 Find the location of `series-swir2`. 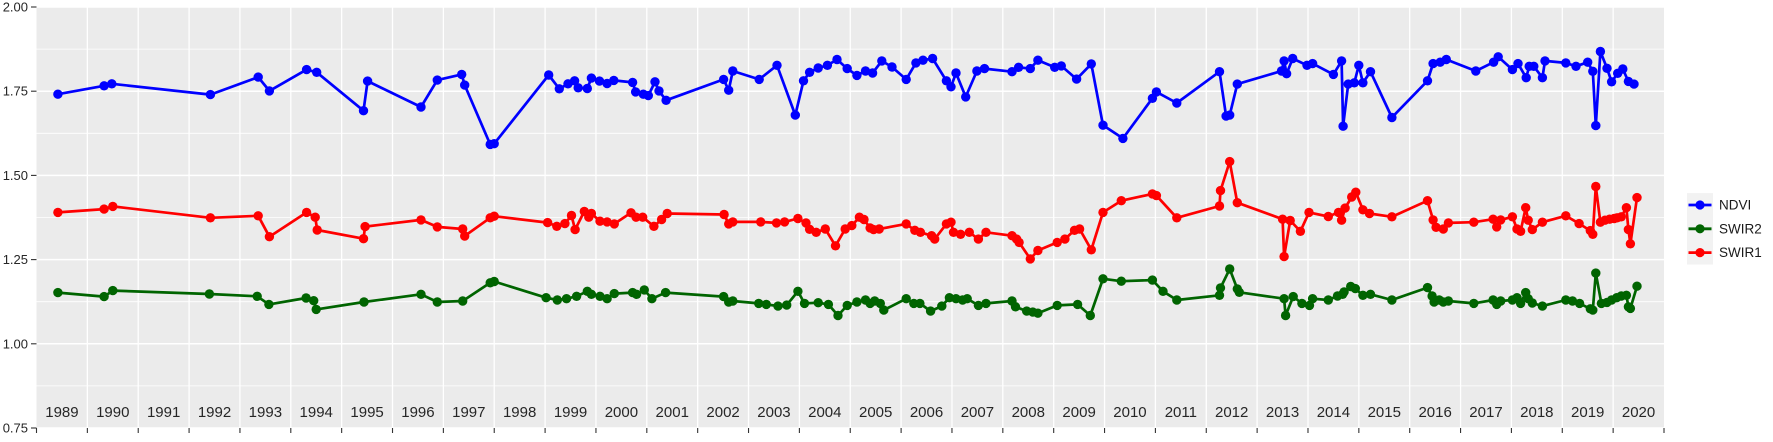

series-swir2 is located at coordinates (847, 292).